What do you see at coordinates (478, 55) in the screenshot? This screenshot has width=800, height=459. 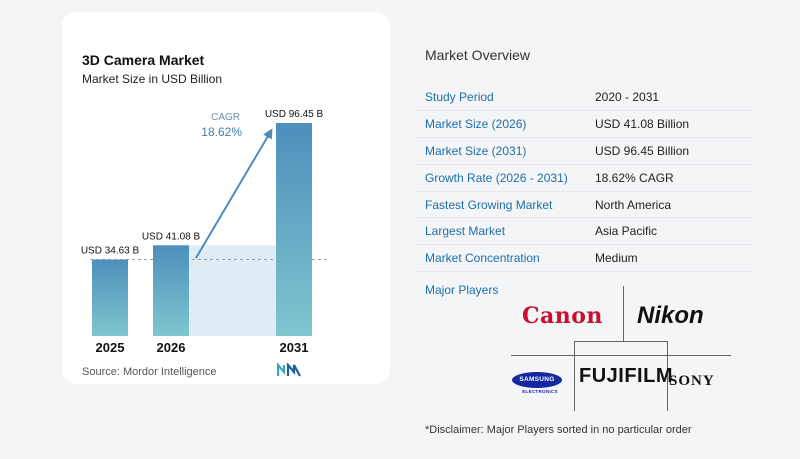 I see `overview-title: Market Overview` at bounding box center [478, 55].